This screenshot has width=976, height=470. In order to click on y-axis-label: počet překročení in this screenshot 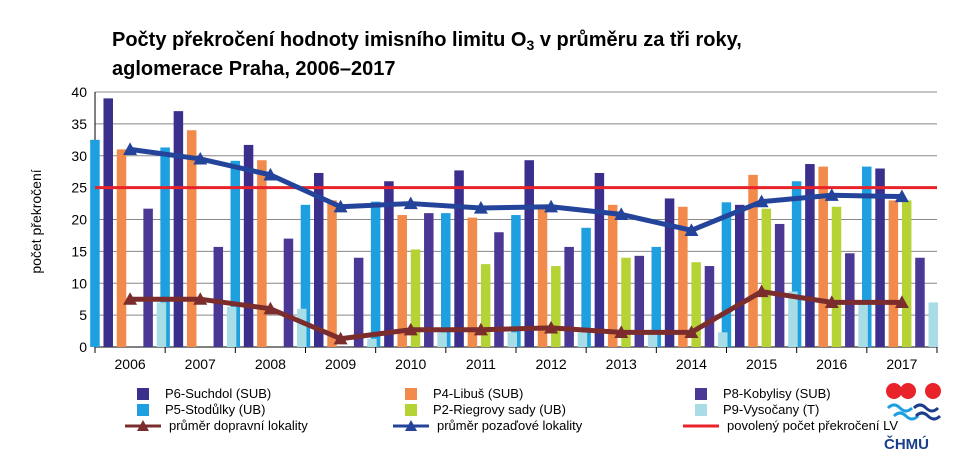, I will do `click(36, 221)`.